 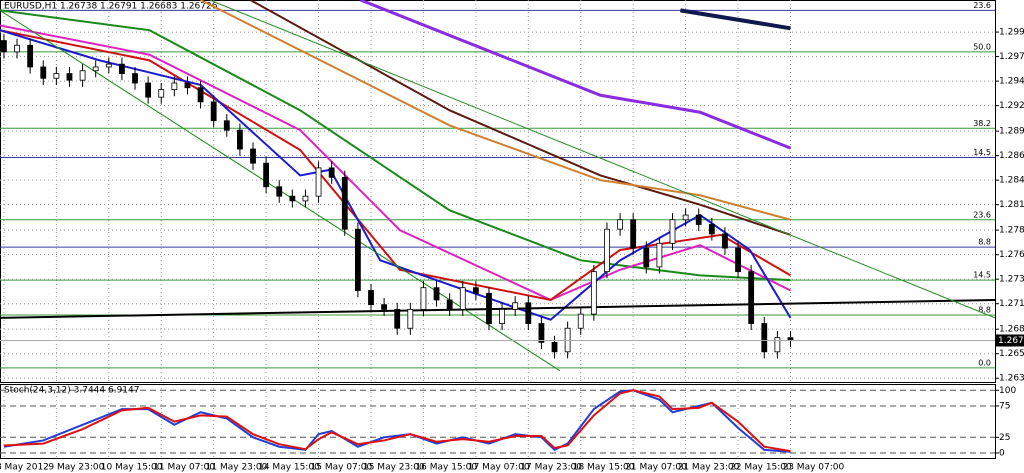 What do you see at coordinates (1011, 132) in the screenshot?
I see `y-tick-label: 1.2894` at bounding box center [1011, 132].